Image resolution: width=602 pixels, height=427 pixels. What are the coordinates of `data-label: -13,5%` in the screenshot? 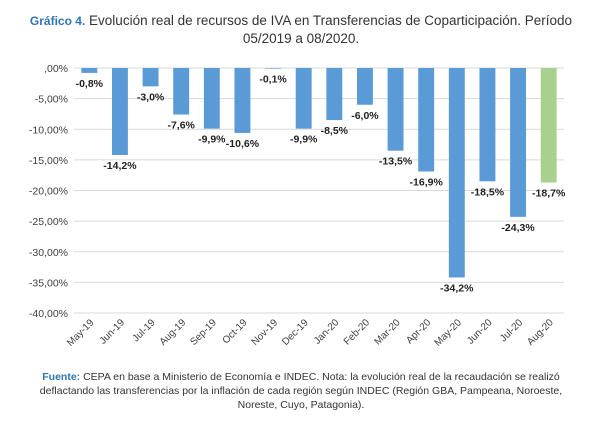 It's located at (396, 162).